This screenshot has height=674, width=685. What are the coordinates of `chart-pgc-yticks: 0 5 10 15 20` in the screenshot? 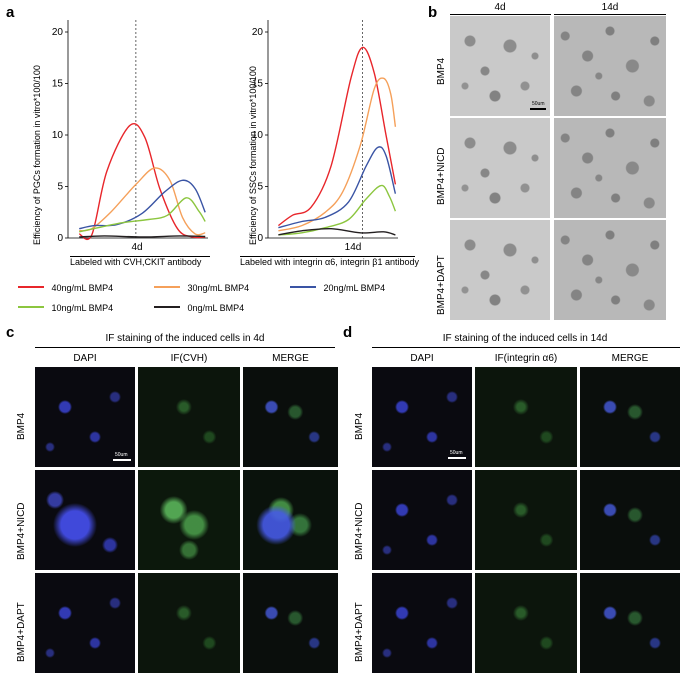 It's located at (60, 135).